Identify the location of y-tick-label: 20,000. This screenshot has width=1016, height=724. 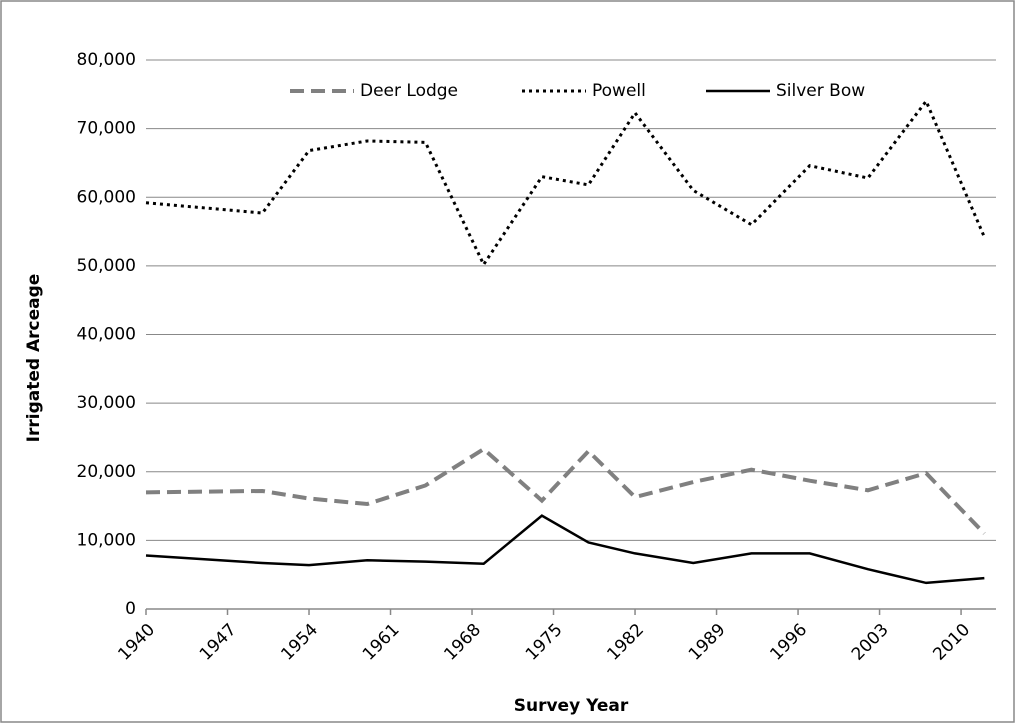
(106, 472).